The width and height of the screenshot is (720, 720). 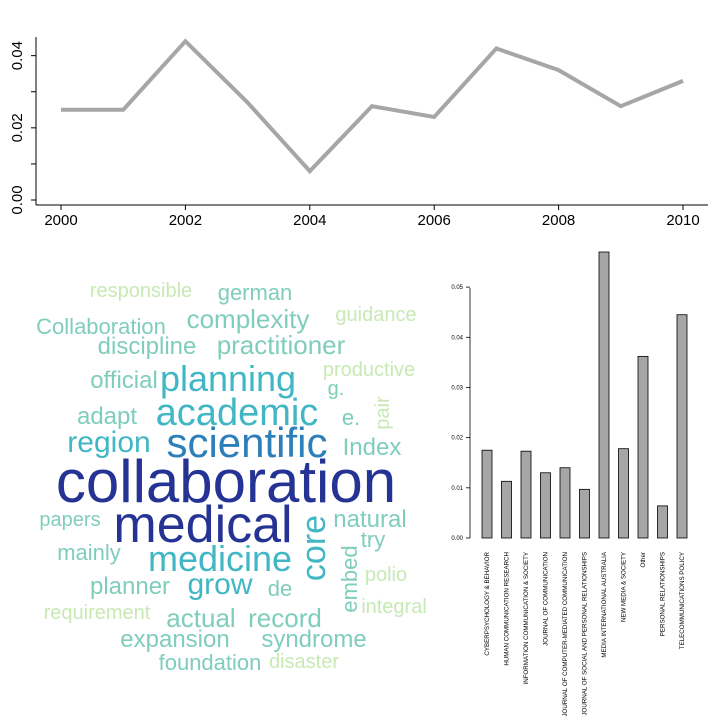 I want to click on word-cloud-word: official, so click(x=124, y=380).